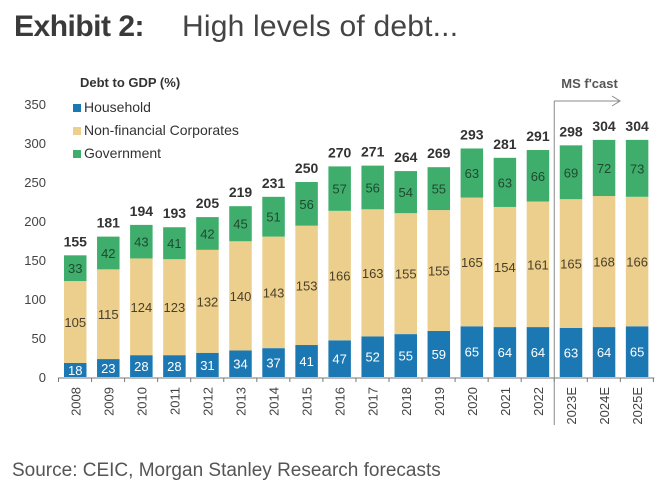  What do you see at coordinates (161, 130) in the screenshot?
I see `legend-label: Non-financial Corporates` at bounding box center [161, 130].